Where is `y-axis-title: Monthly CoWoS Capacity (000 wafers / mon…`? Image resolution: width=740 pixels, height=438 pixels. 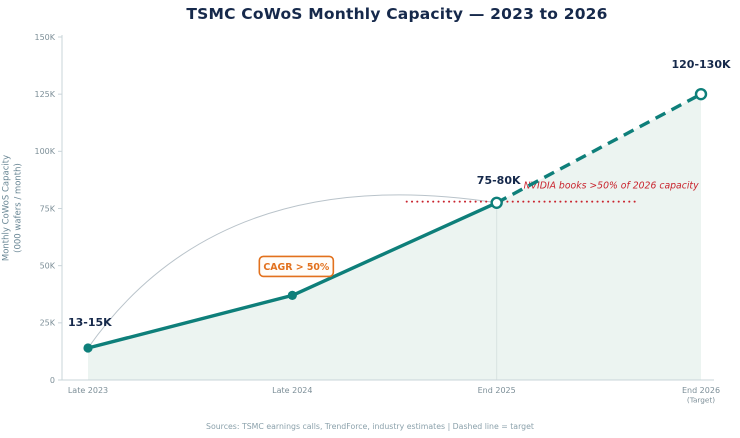
y-axis-title: Monthly CoWoS Capacity (000 wafers / mon… is located at coordinates (13, 208).